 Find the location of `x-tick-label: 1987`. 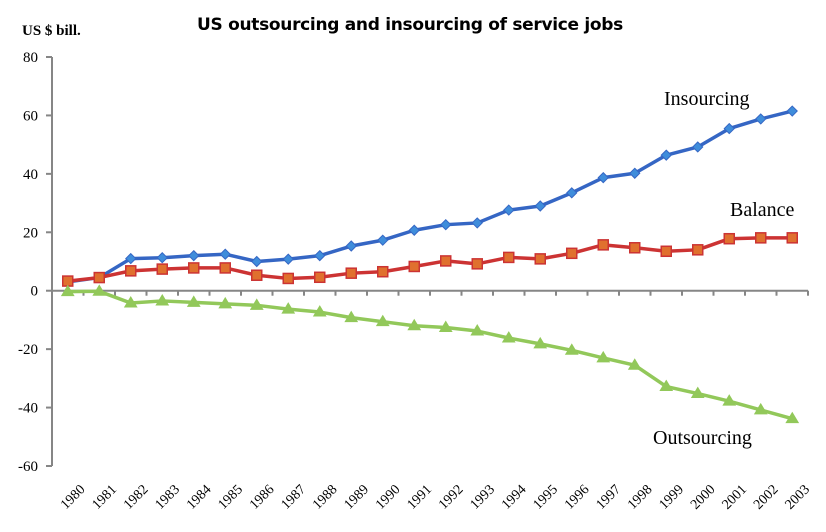

x-tick-label: 1987 is located at coordinates (294, 497).